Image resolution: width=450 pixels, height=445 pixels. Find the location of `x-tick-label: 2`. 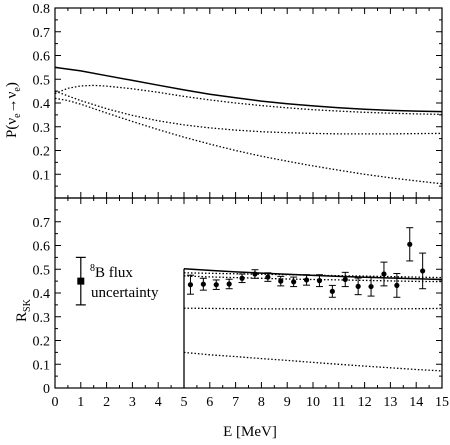

x-tick-label: 2 is located at coordinates (106, 402).